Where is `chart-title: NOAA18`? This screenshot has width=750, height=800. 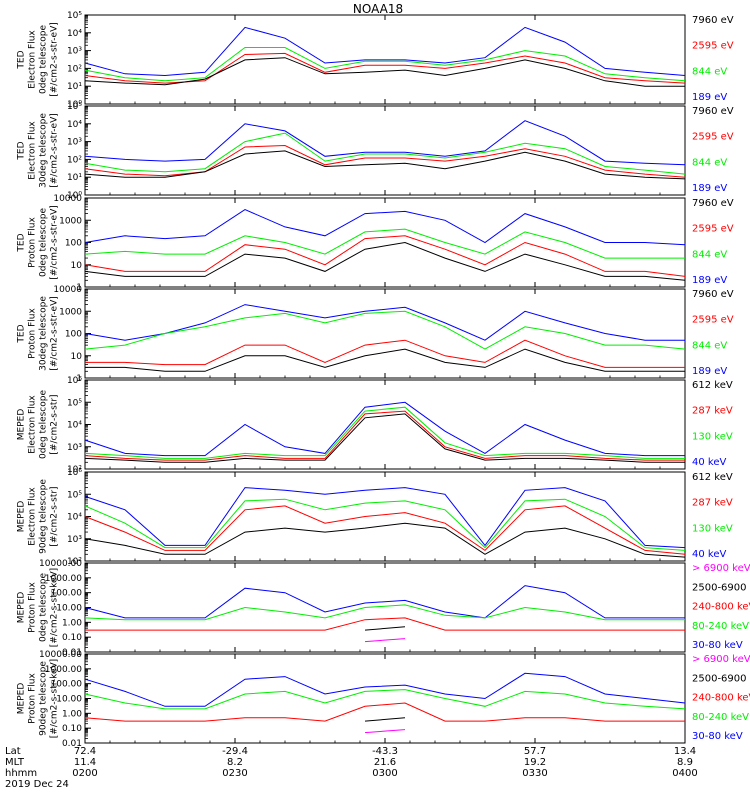 chart-title: NOAA18 is located at coordinates (378, 9).